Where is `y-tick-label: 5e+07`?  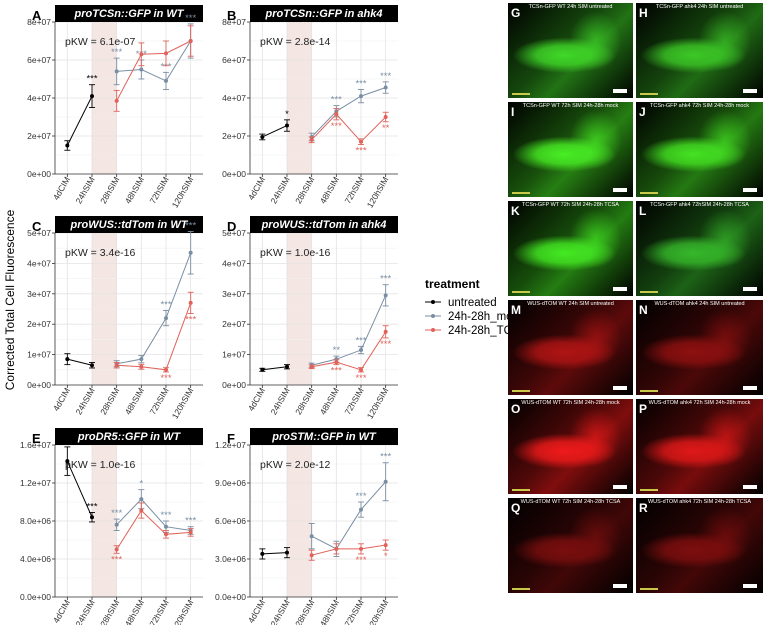 y-tick-label: 5e+07 is located at coordinates (234, 233).